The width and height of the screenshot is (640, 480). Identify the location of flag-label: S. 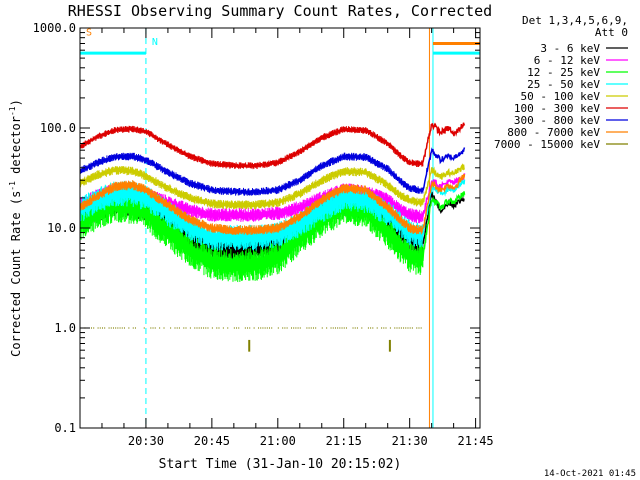
(89, 32).